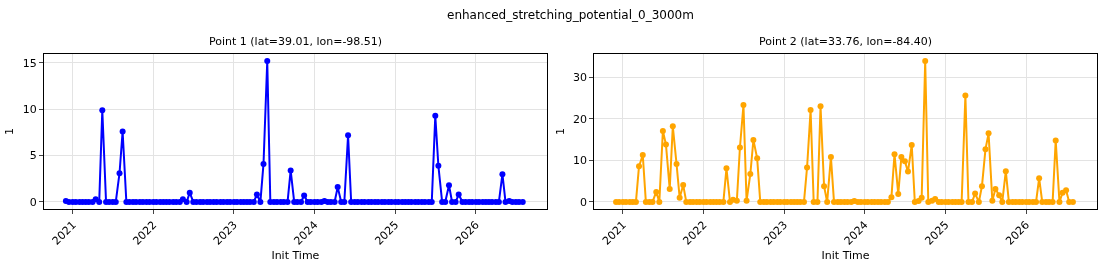  Describe the element at coordinates (33, 156) in the screenshot. I see `y-tick-label: 5` at that location.